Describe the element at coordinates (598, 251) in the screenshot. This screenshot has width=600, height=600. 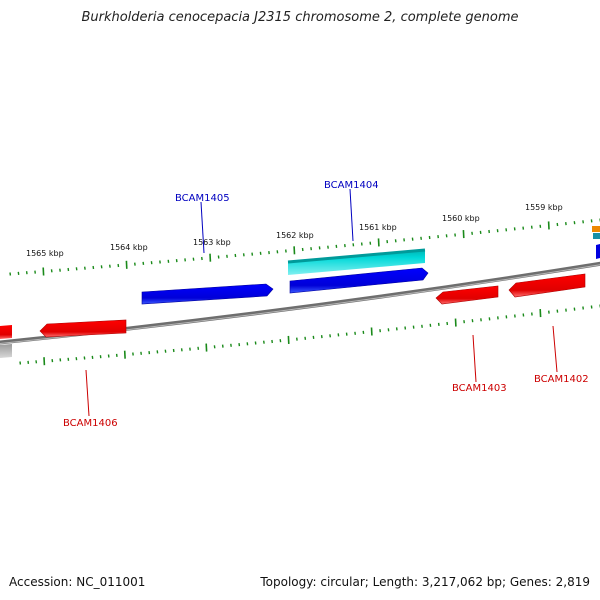
I see `gene-edge-forward` at that location.